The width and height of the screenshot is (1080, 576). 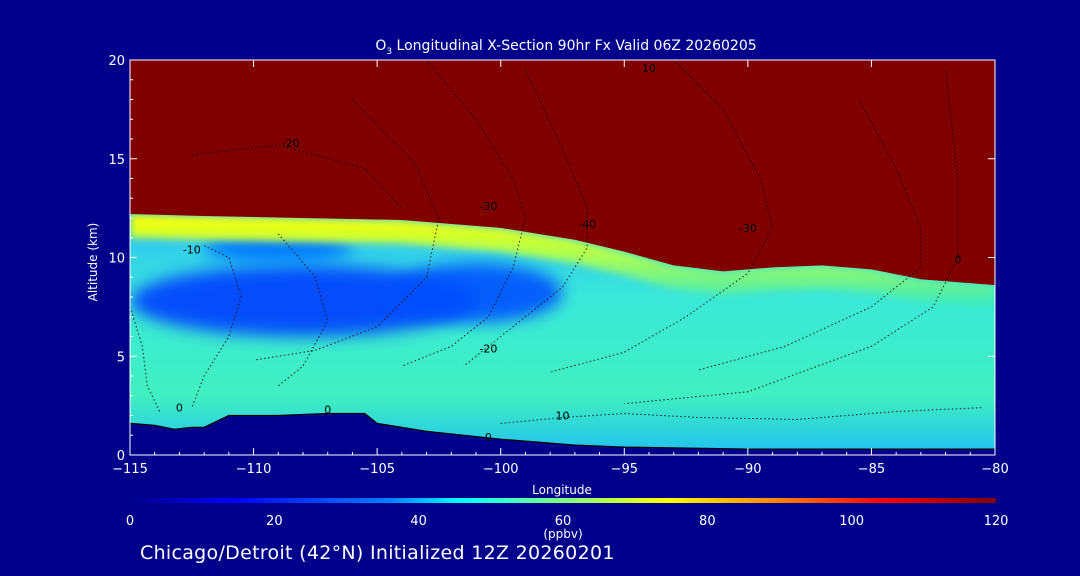 I want to click on x-tick-label: −85, so click(x=871, y=469).